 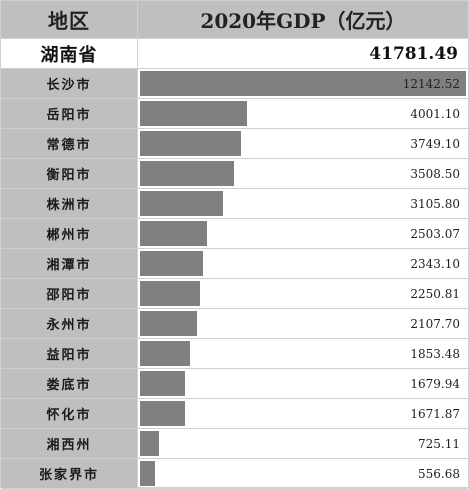 What do you see at coordinates (303, 323) in the screenshot?
I see `bar-cell: 2107.70` at bounding box center [303, 323].